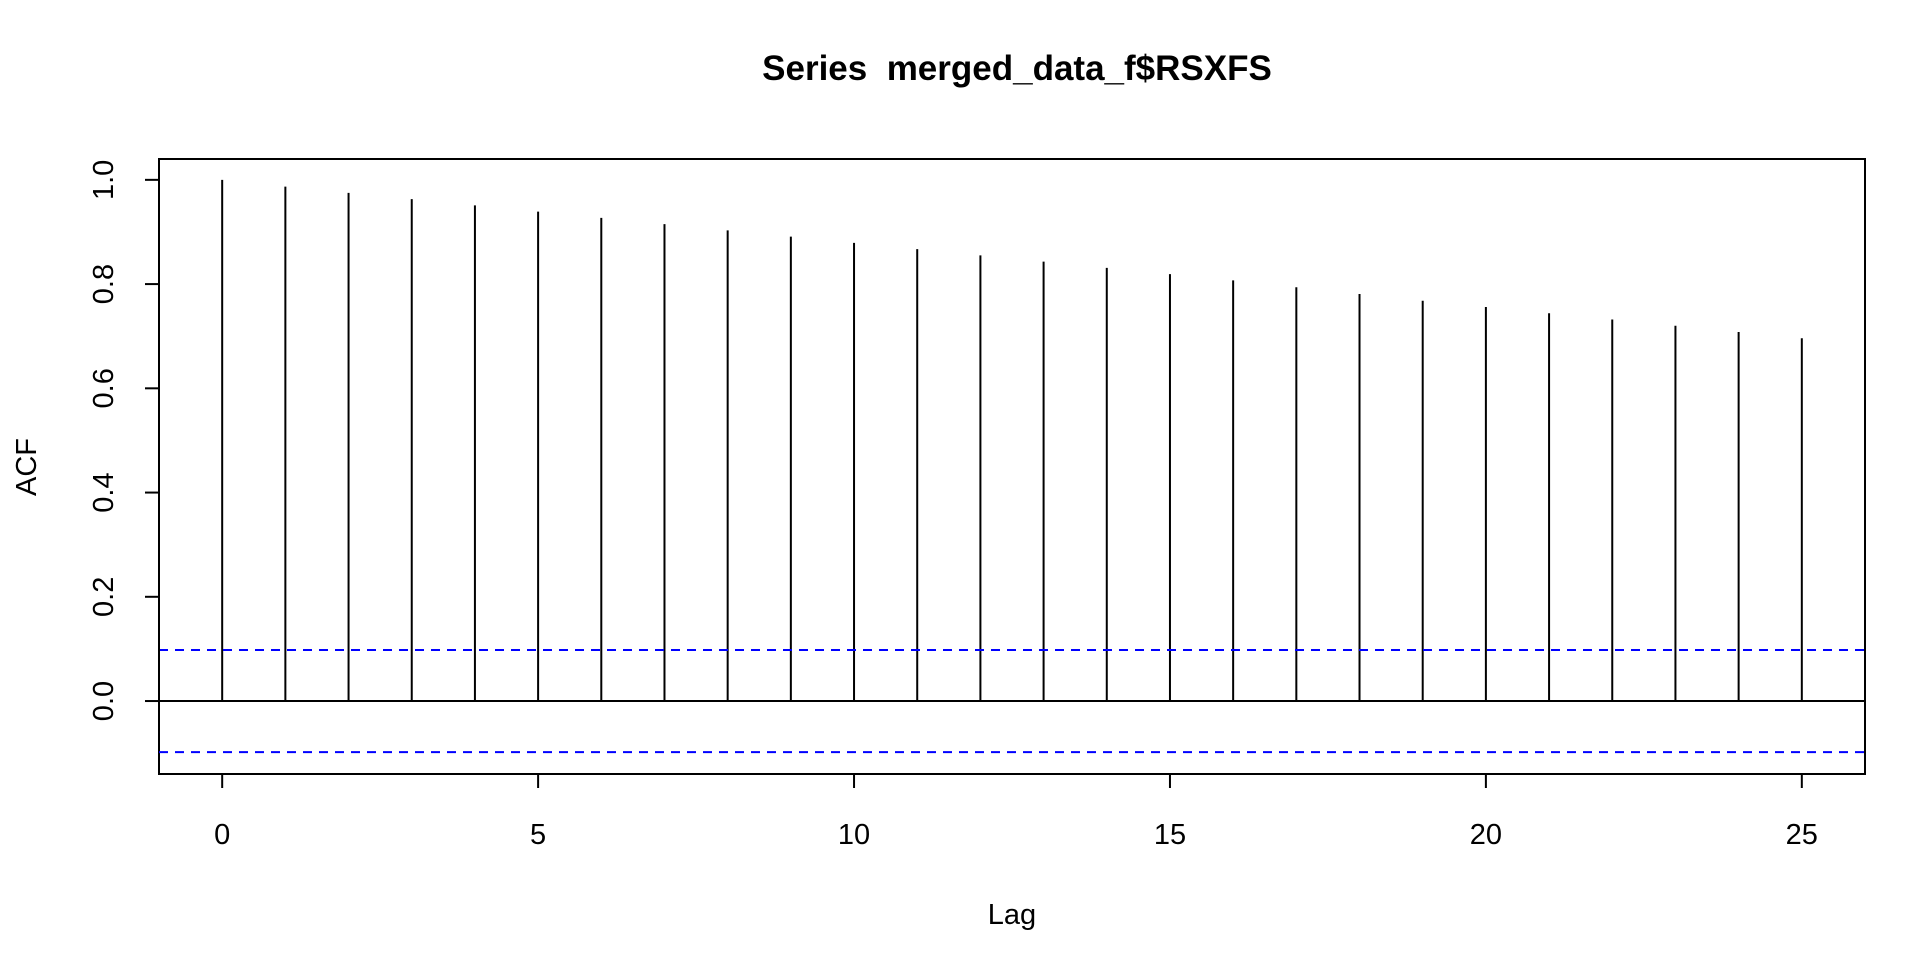  Describe the element at coordinates (1802, 835) in the screenshot. I see `x-tick-label-25: 25` at that location.